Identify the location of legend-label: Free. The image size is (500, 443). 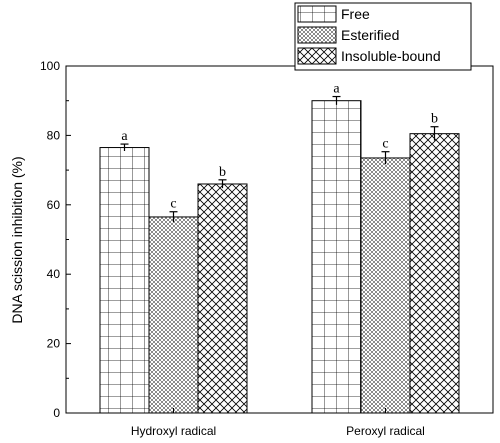
(355, 14).